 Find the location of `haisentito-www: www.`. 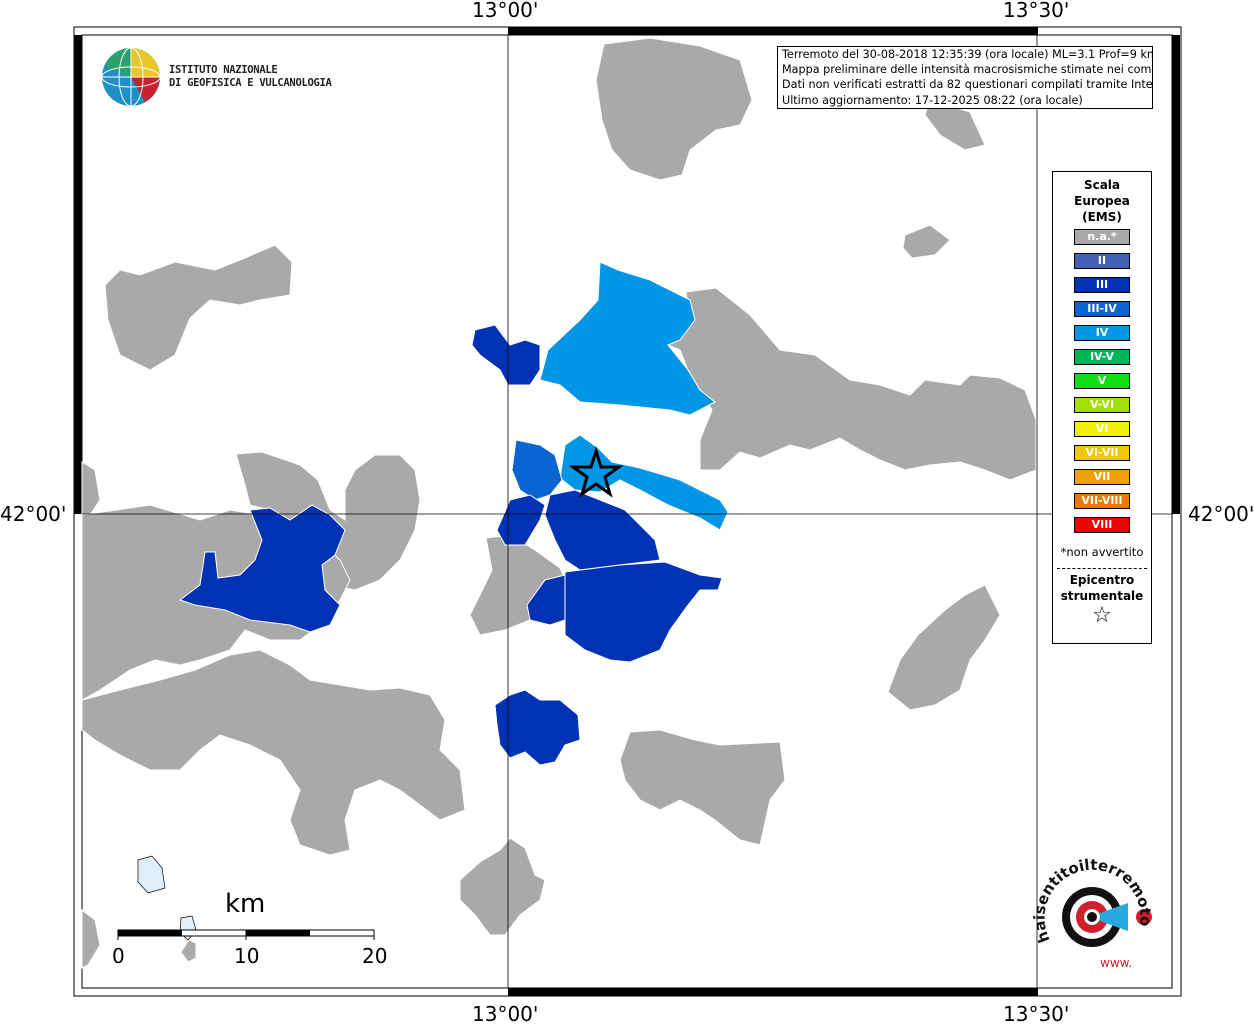

haisentito-www: www. is located at coordinates (1116, 963).